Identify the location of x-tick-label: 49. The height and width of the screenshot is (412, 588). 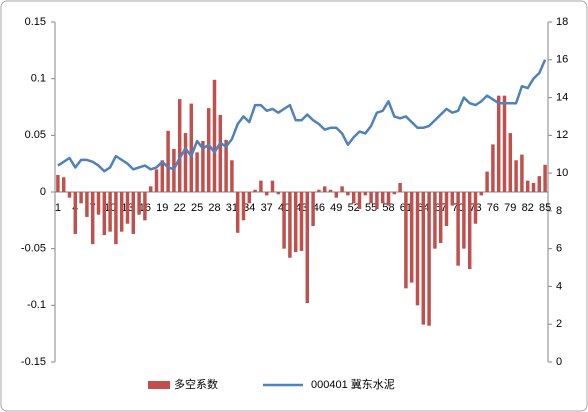
(336, 208).